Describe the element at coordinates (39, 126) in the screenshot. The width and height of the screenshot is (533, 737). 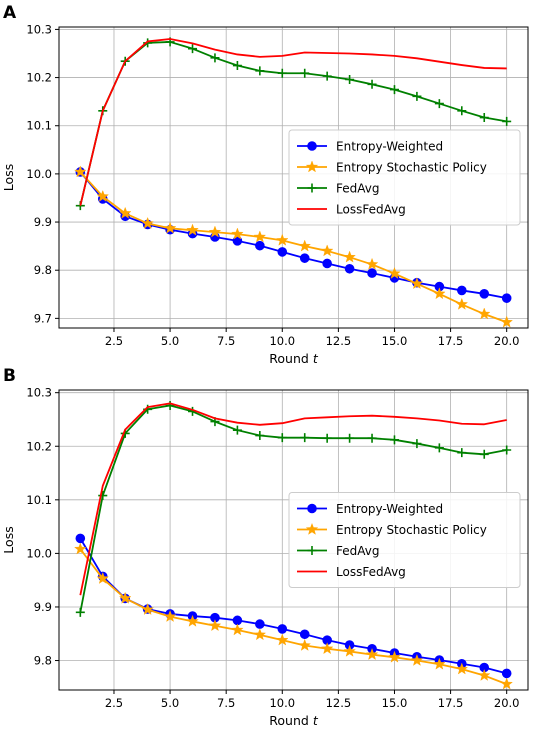
I see `y-tick-label: 10.1` at that location.